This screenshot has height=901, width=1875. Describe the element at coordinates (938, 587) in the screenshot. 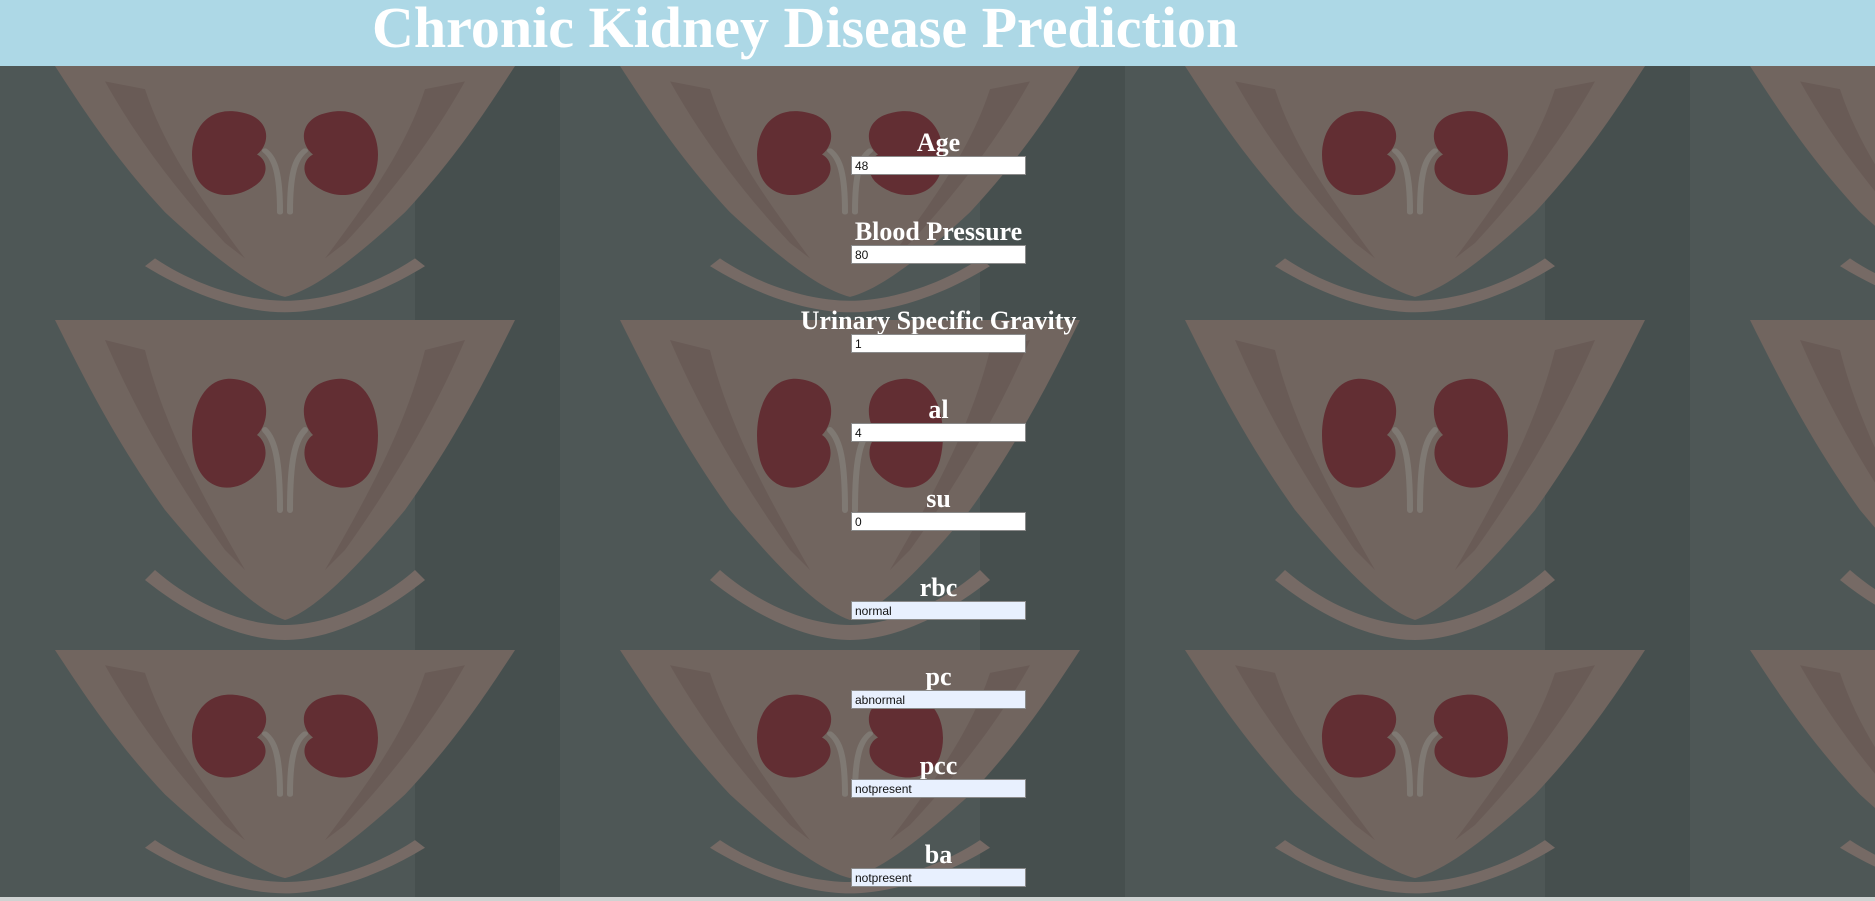

I see `rbc-label: rbc` at that location.